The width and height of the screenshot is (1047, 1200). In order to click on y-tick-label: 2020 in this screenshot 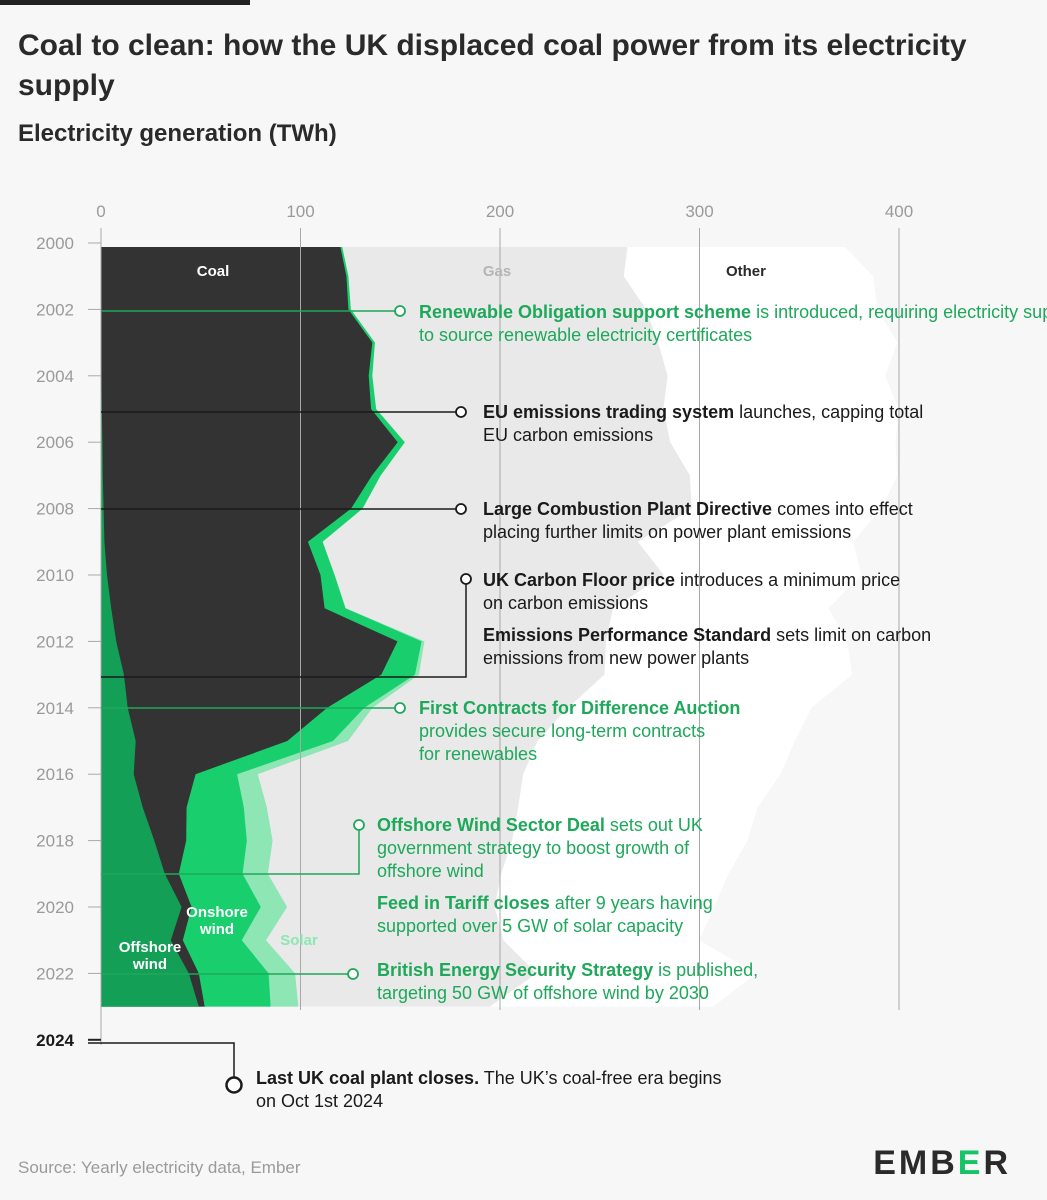, I will do `click(55, 907)`.